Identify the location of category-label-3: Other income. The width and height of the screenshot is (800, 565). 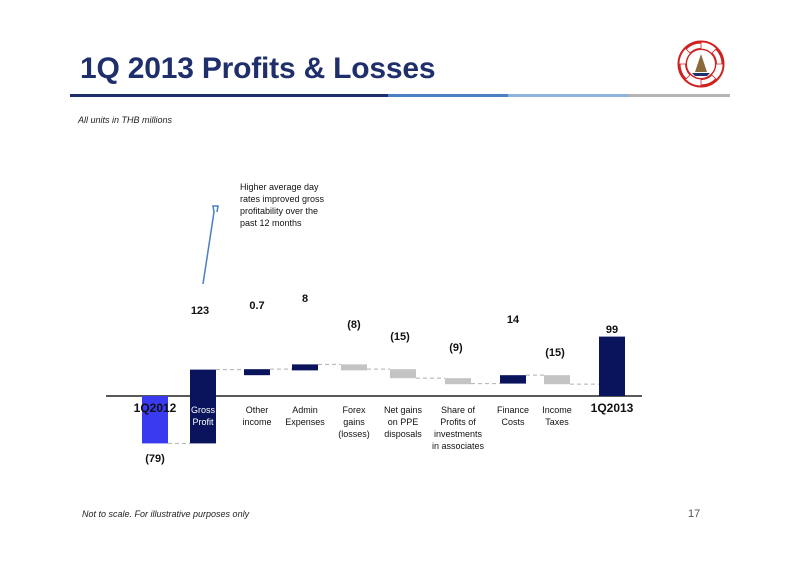
(256, 416).